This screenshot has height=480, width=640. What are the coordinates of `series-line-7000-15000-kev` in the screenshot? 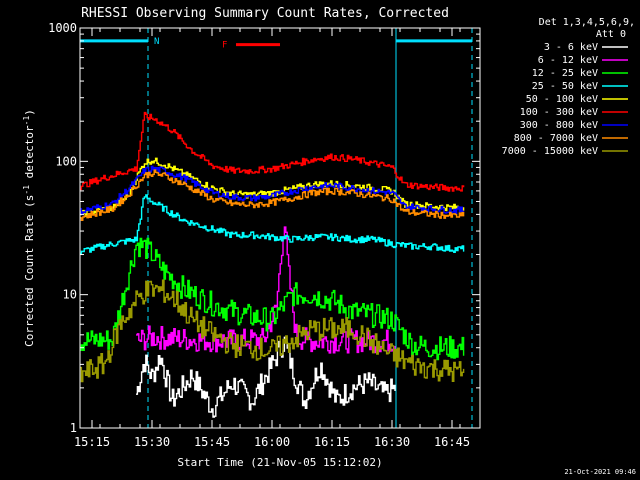 It's located at (272, 331).